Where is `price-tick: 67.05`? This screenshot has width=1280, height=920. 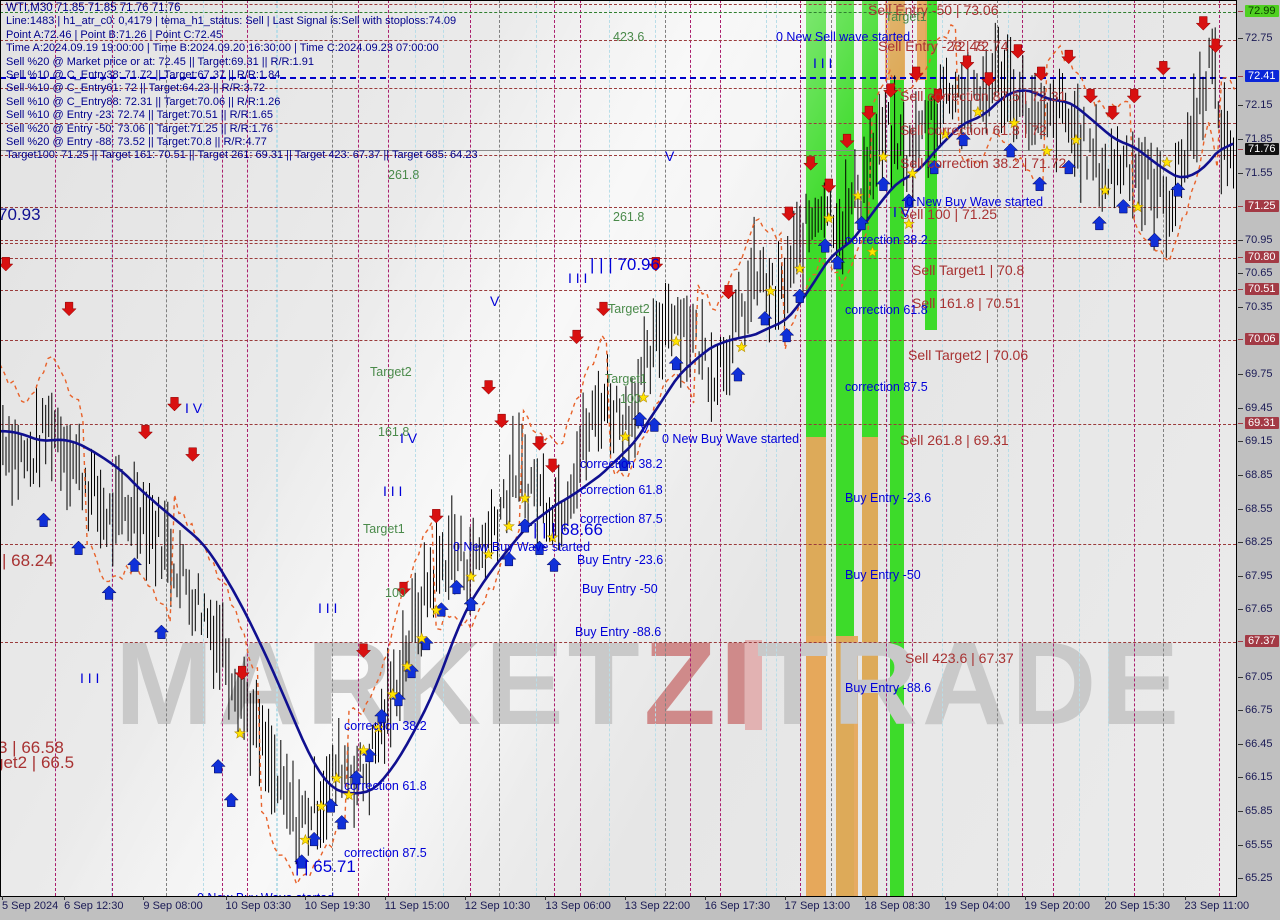
price-tick: 67.05 is located at coordinates (1258, 678).